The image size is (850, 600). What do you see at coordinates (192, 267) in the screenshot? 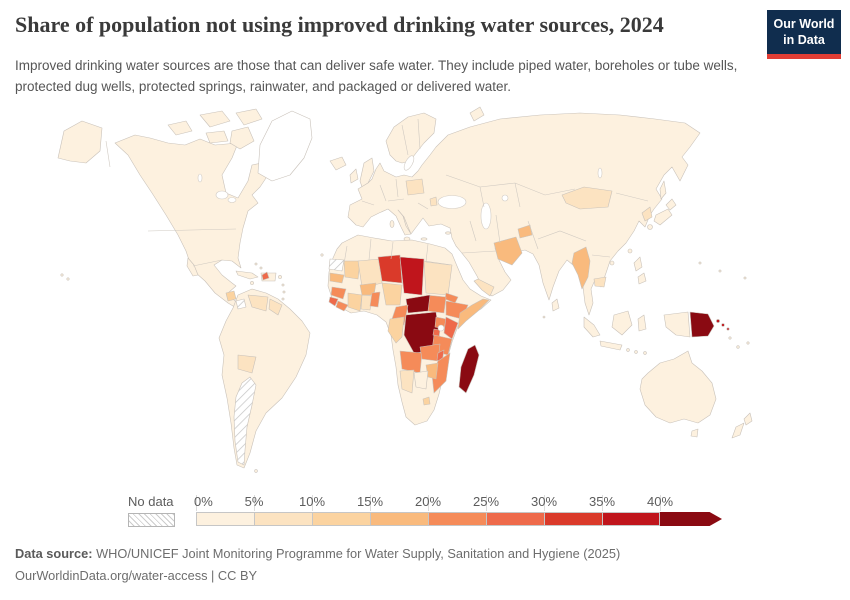
I see `region-baja` at bounding box center [192, 267].